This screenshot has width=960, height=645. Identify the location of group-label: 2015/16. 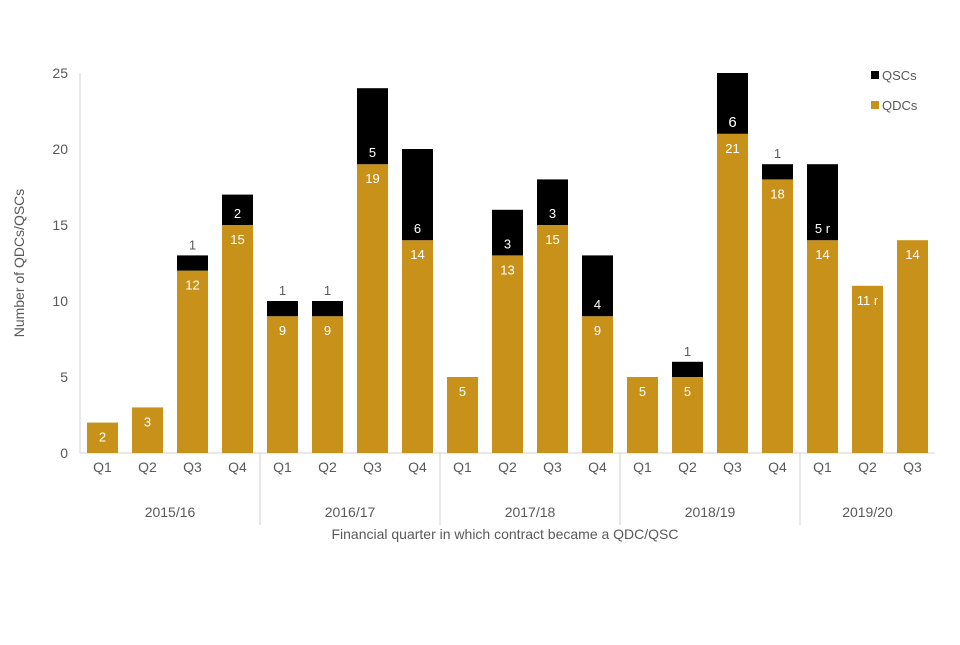
(170, 512).